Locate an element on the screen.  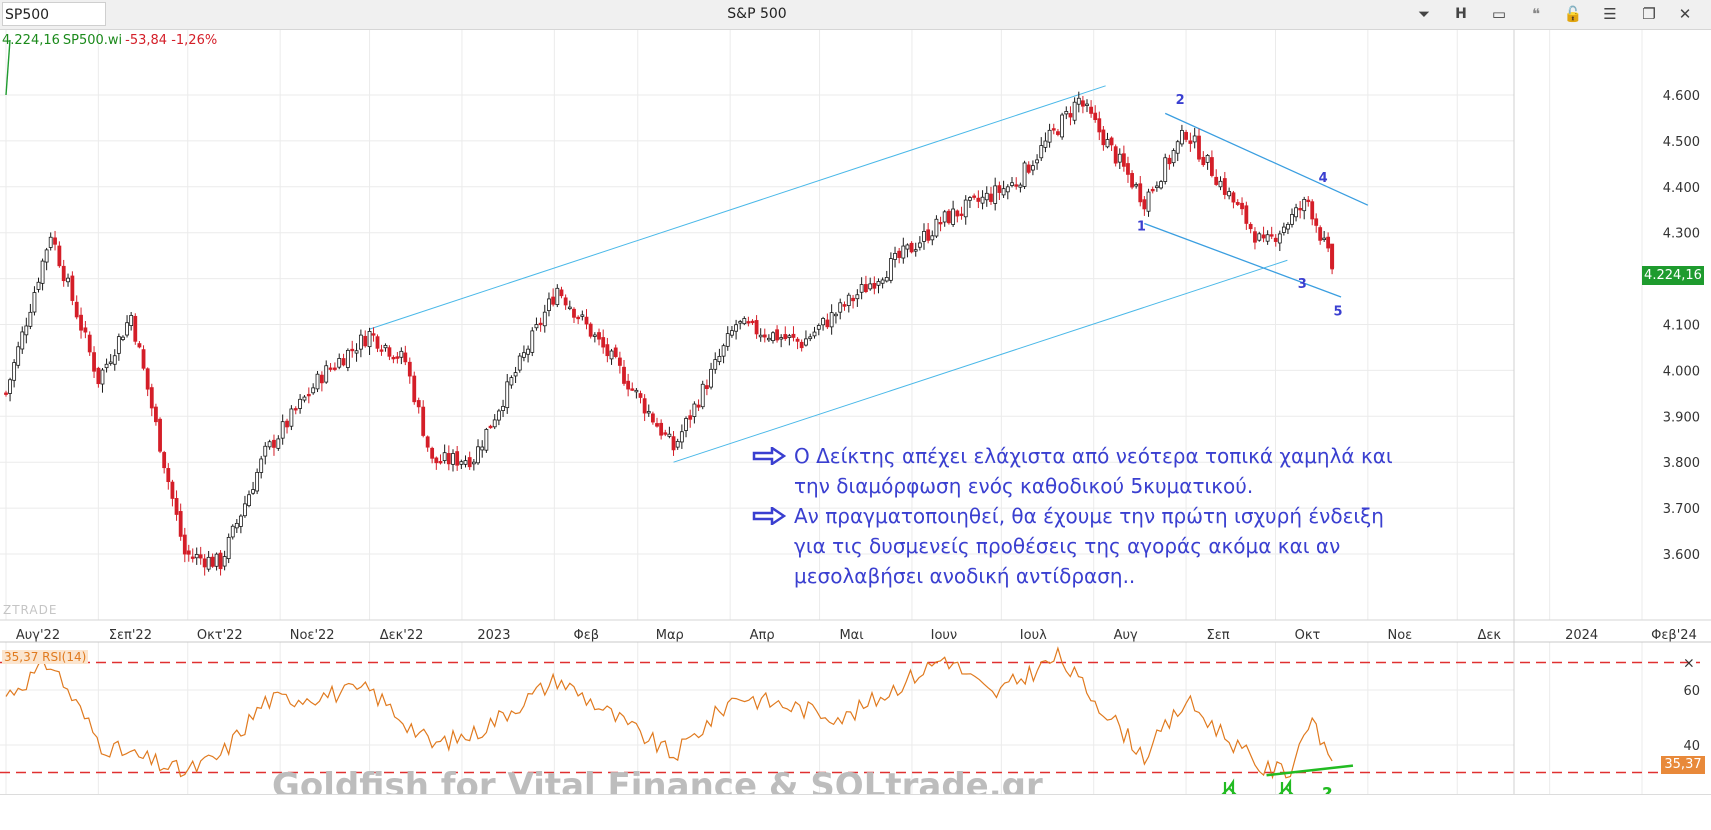
y-tick-label: 4.400 is located at coordinates (1681, 188).